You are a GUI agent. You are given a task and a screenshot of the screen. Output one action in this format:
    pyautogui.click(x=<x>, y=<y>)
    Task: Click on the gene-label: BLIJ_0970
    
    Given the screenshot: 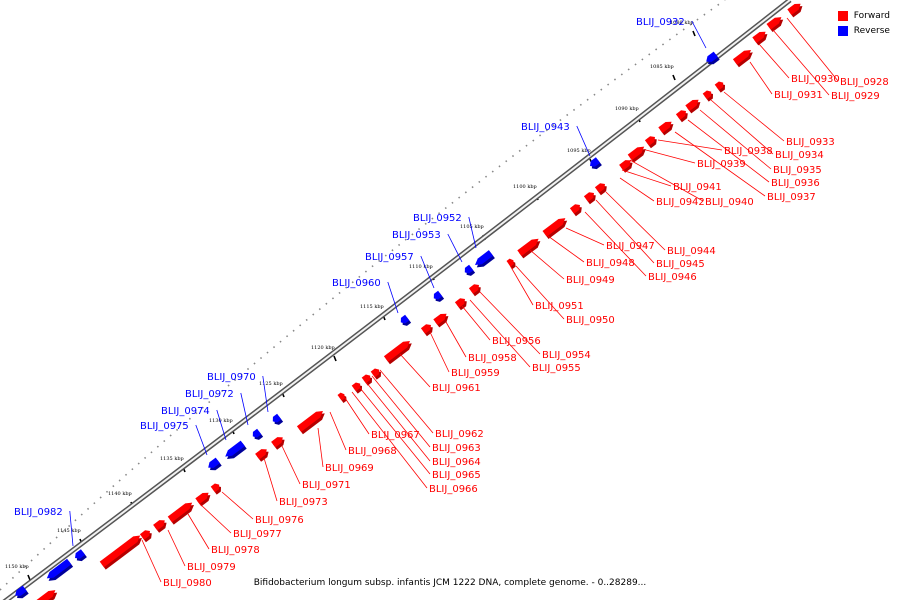 What is the action you would take?
    pyautogui.click(x=231, y=377)
    